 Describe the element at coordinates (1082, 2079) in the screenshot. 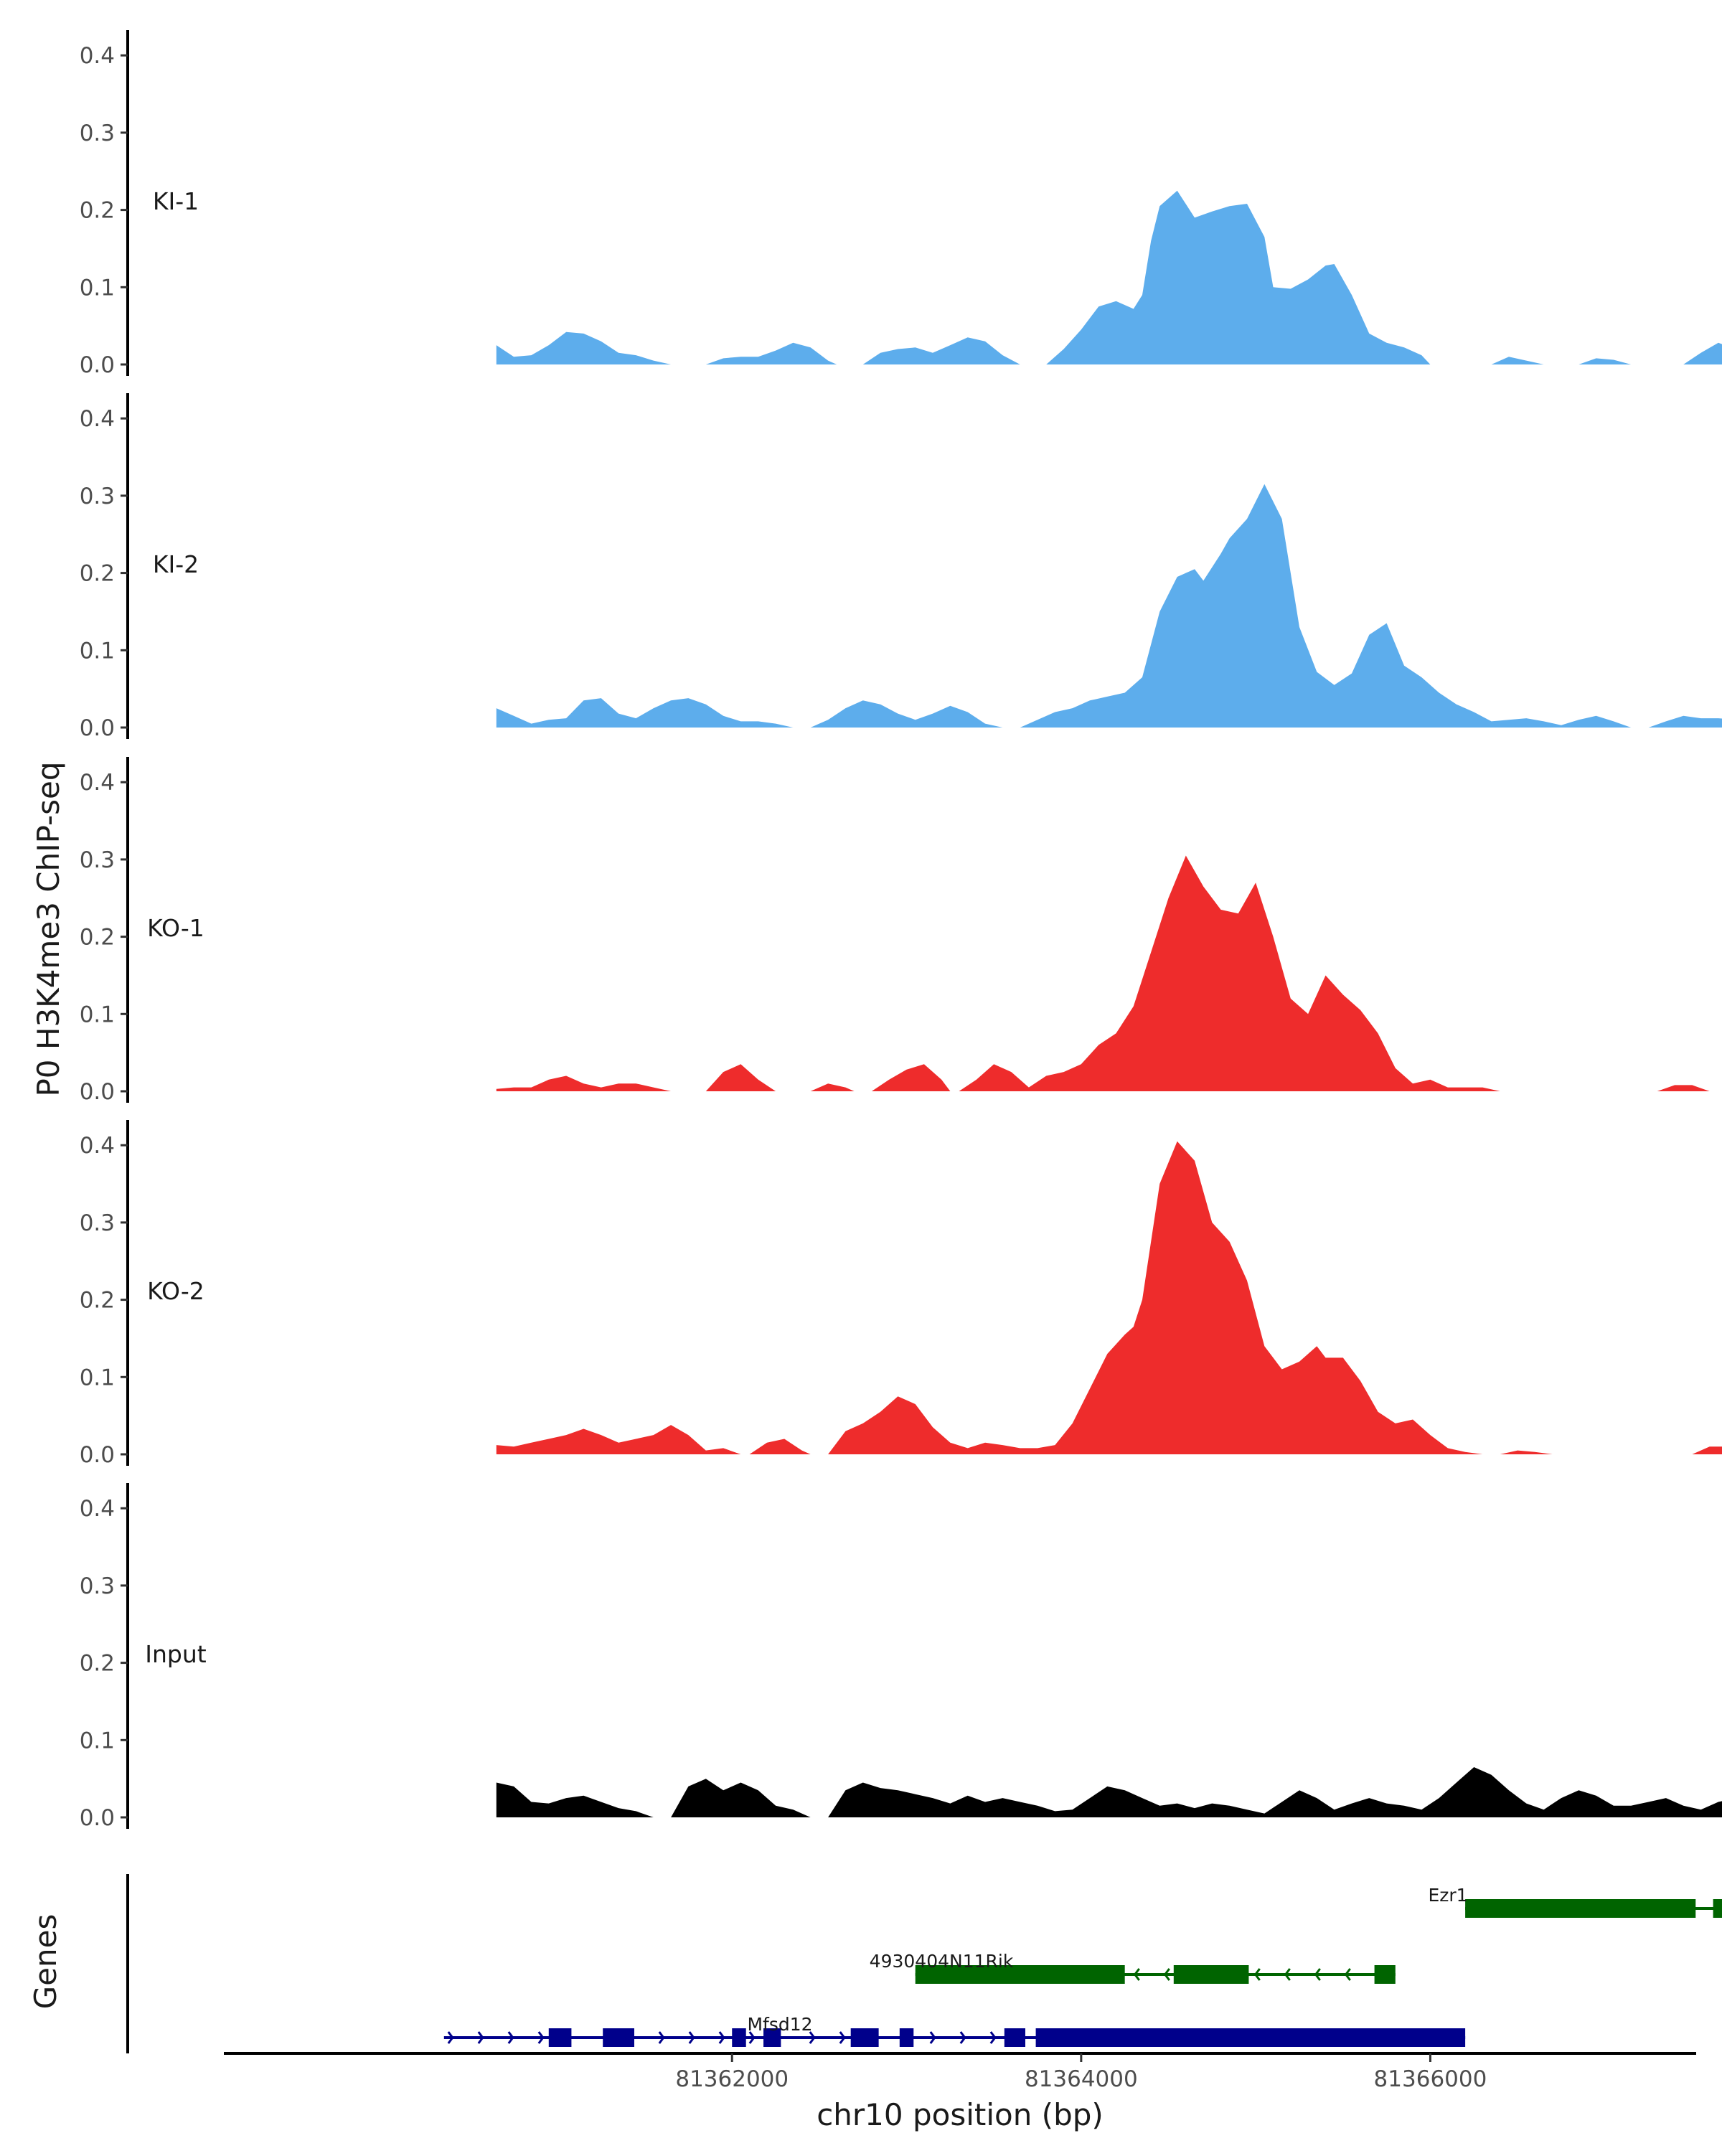

I see `x-tick-label: 81364000` at that location.